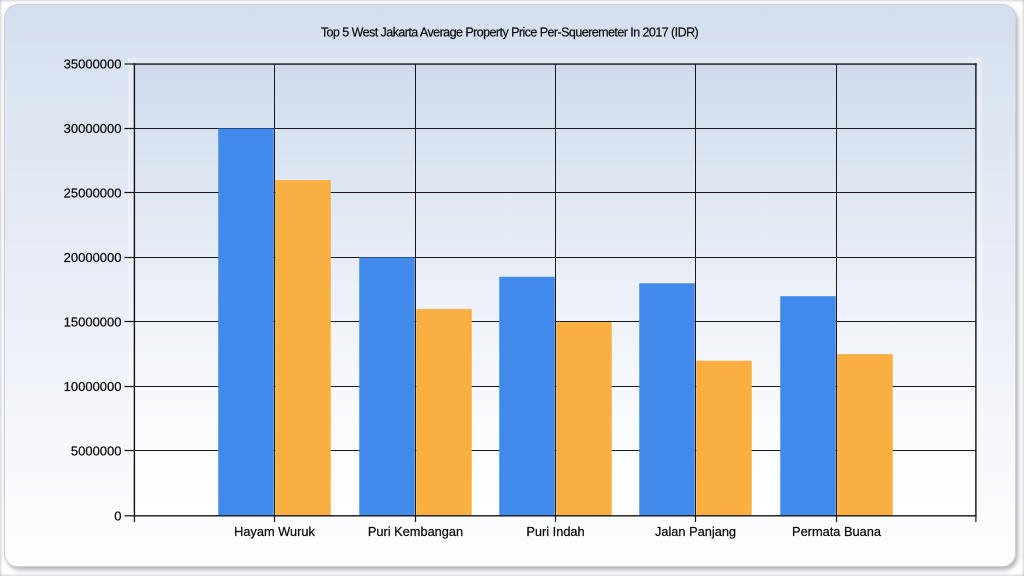 This screenshot has height=576, width=1024. I want to click on svg-text: 25000000, so click(93, 193).